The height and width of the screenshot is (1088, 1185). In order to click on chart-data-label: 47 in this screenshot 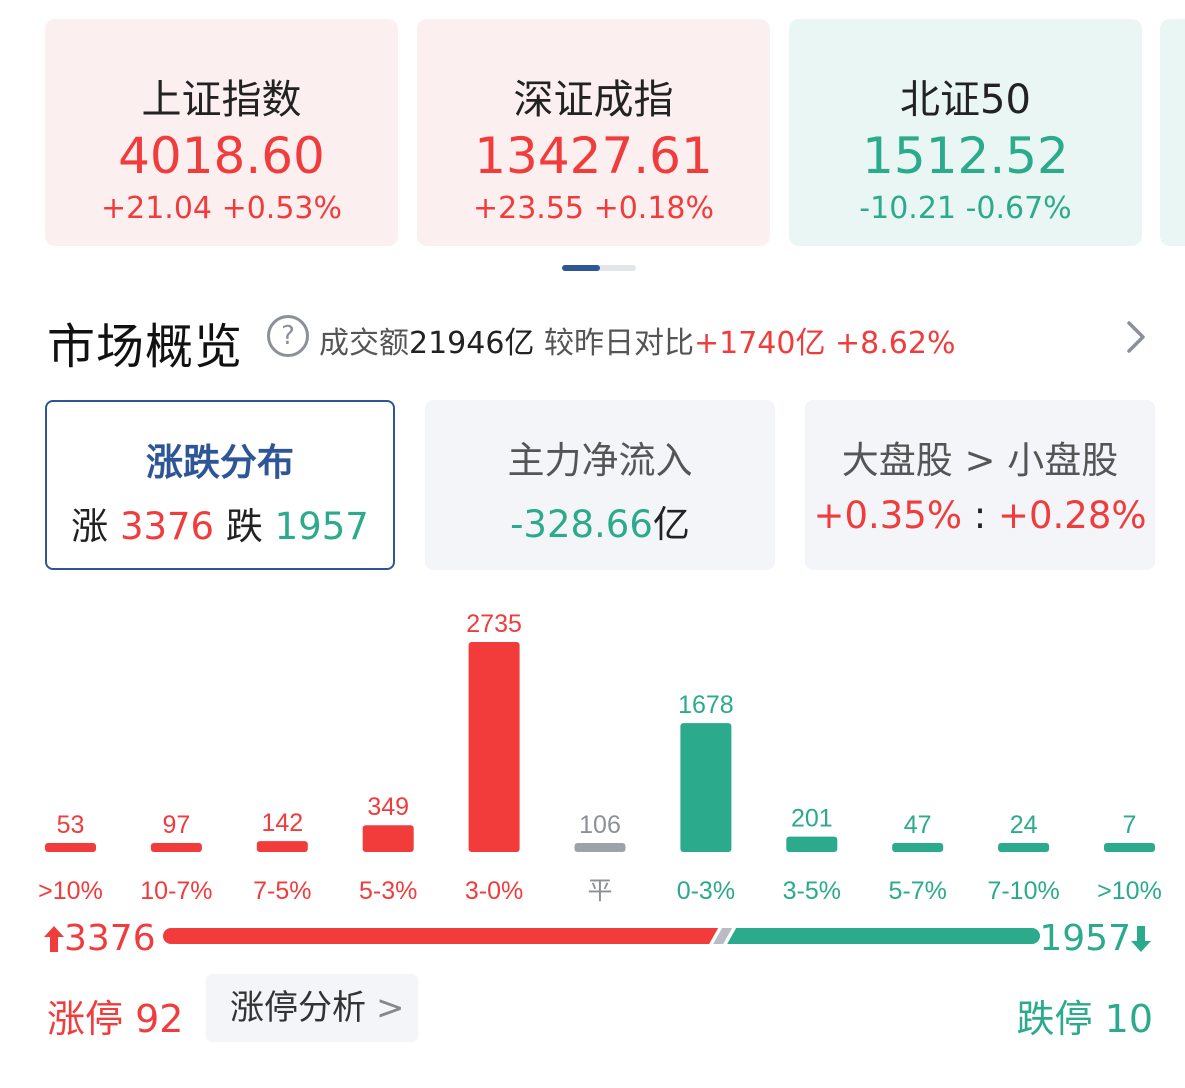, I will do `click(918, 825)`.